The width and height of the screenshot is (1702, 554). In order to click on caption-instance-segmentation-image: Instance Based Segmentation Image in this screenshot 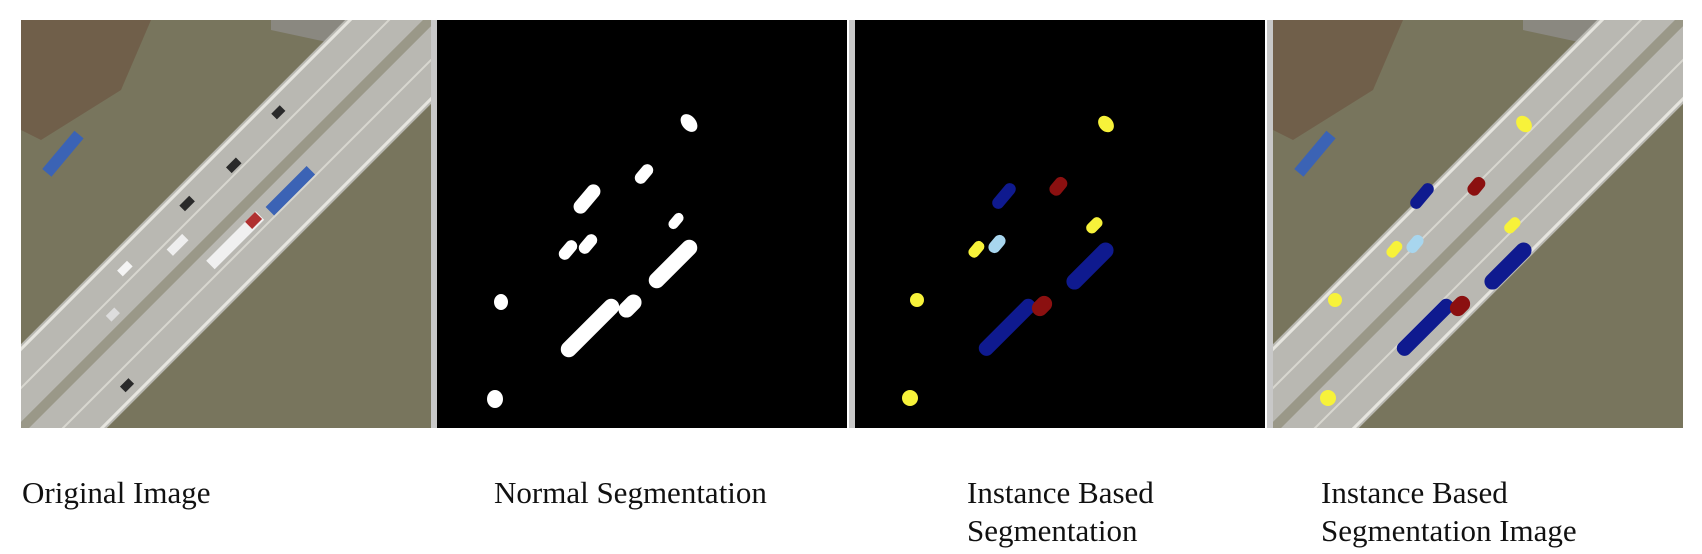, I will do `click(1449, 512)`.